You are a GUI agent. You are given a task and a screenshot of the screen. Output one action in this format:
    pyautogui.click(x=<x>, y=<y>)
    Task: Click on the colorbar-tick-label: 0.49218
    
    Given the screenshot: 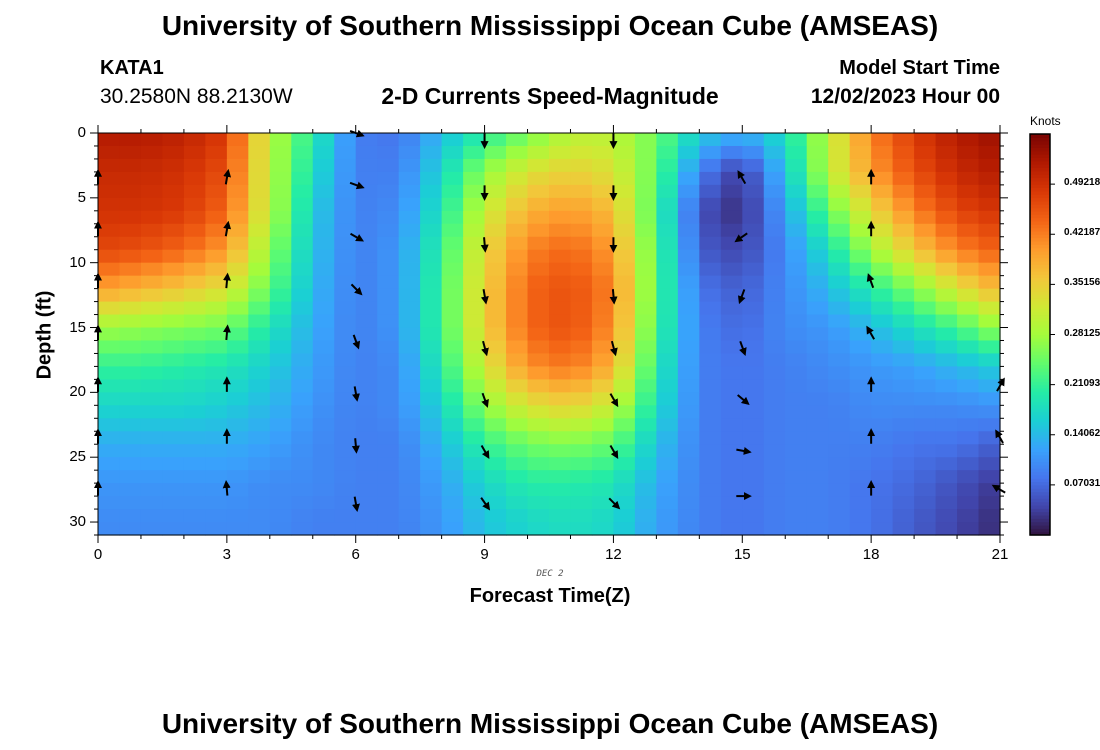 What is the action you would take?
    pyautogui.click(x=1082, y=183)
    